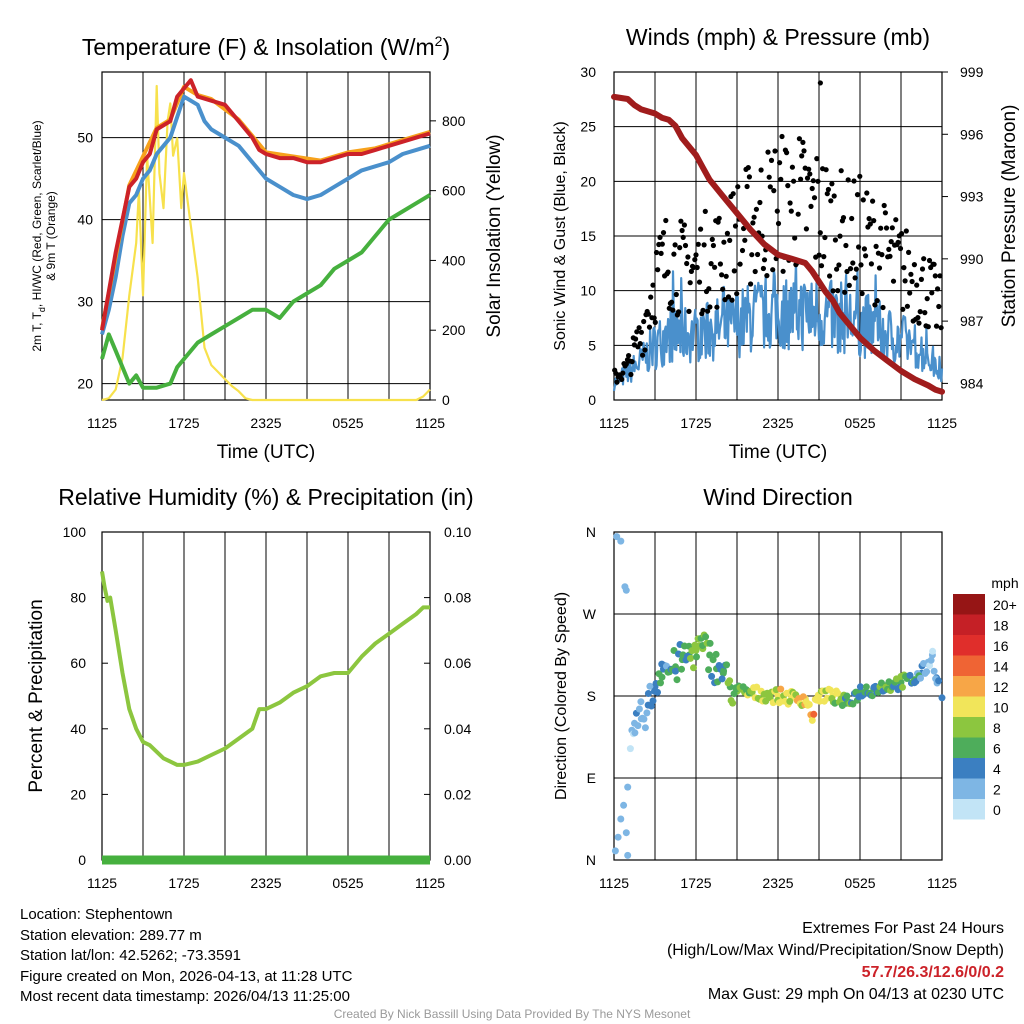  Describe the element at coordinates (78, 663) in the screenshot. I see `y-tick-label-left: 60` at that location.